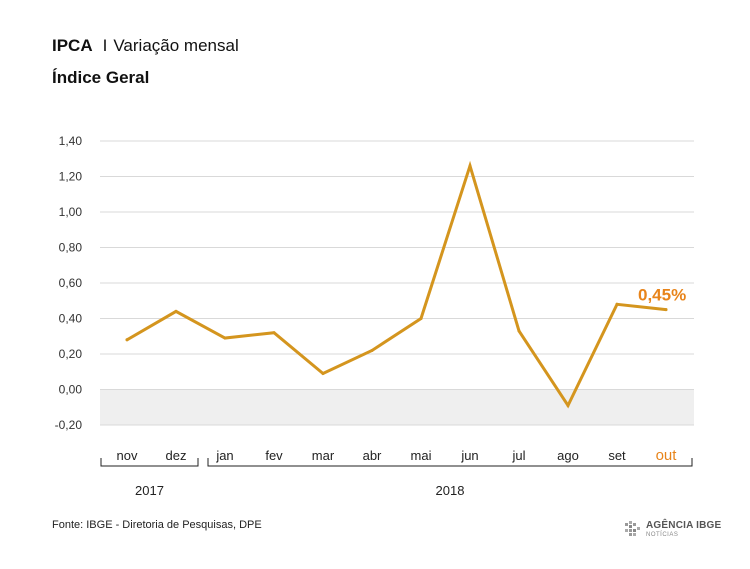  I want to click on y-tick-label: 1,20, so click(71, 177).